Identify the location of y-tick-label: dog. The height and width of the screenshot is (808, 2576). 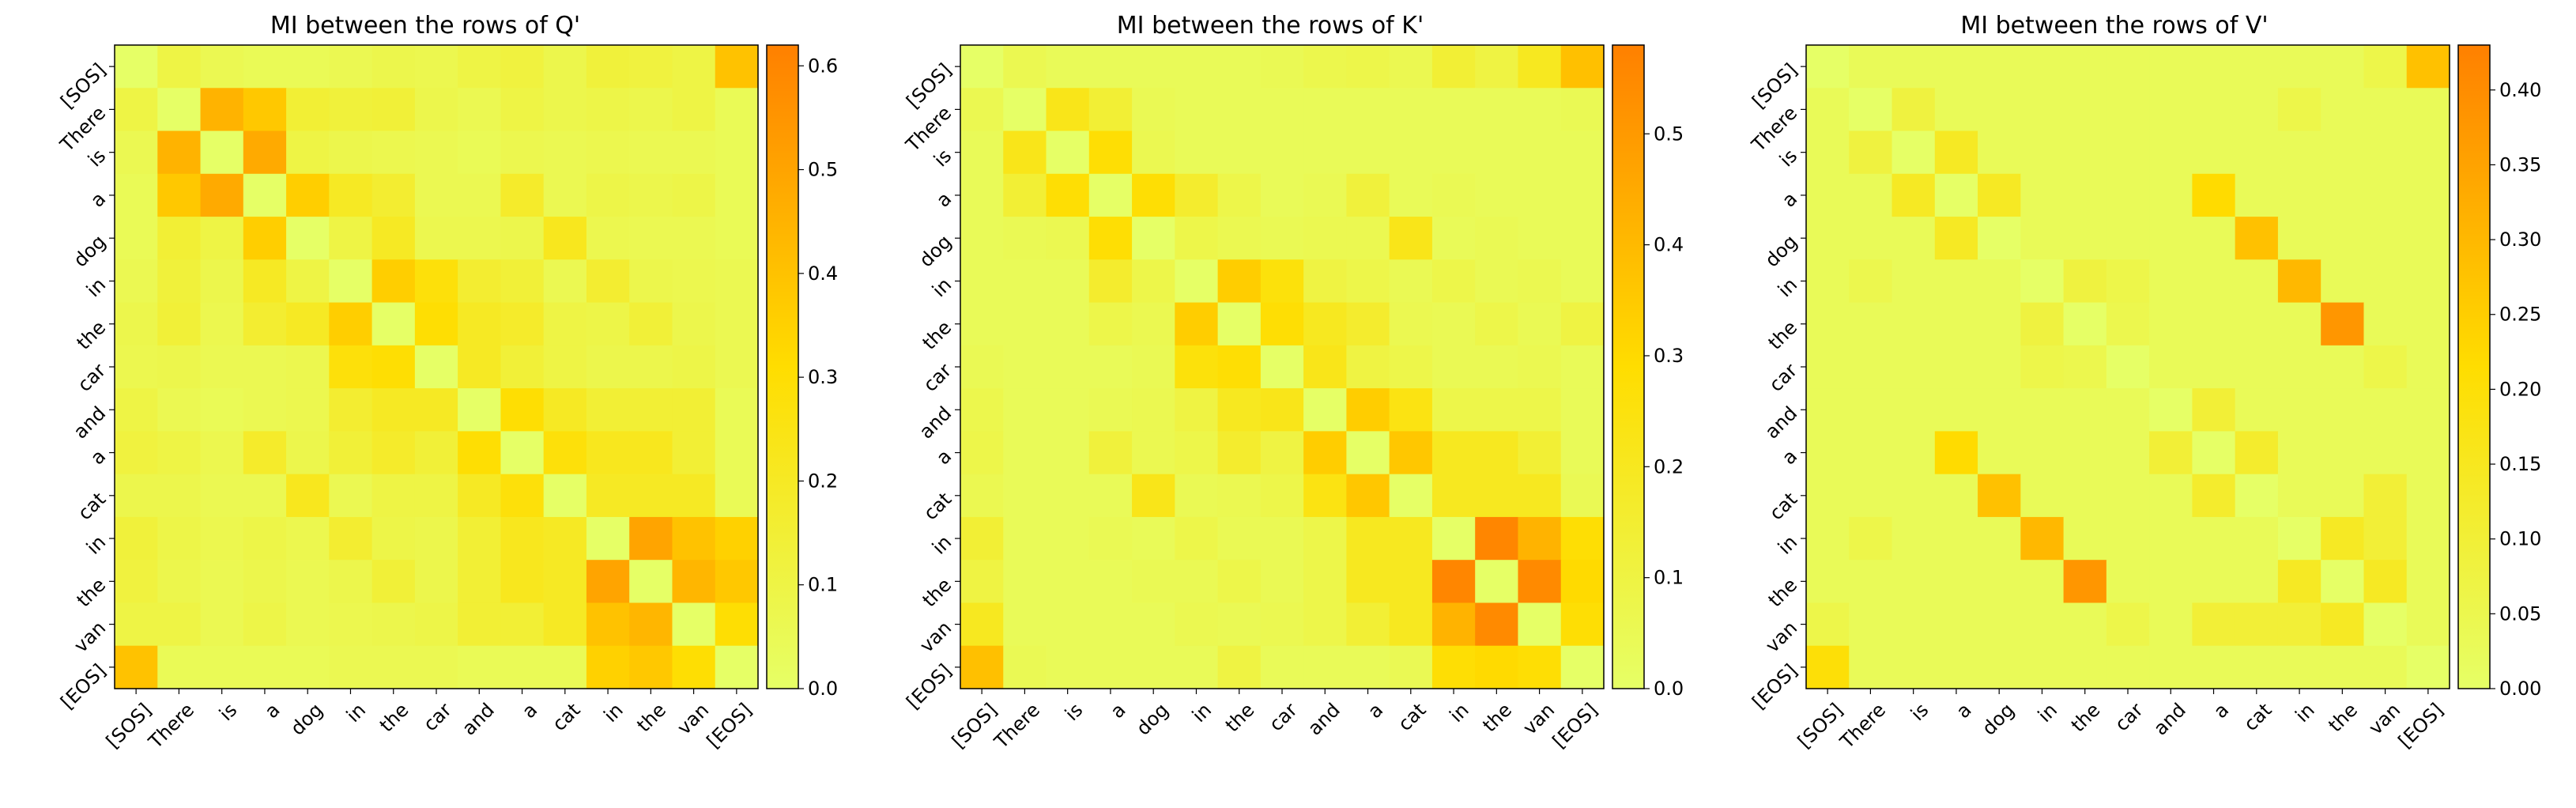
(1781, 251).